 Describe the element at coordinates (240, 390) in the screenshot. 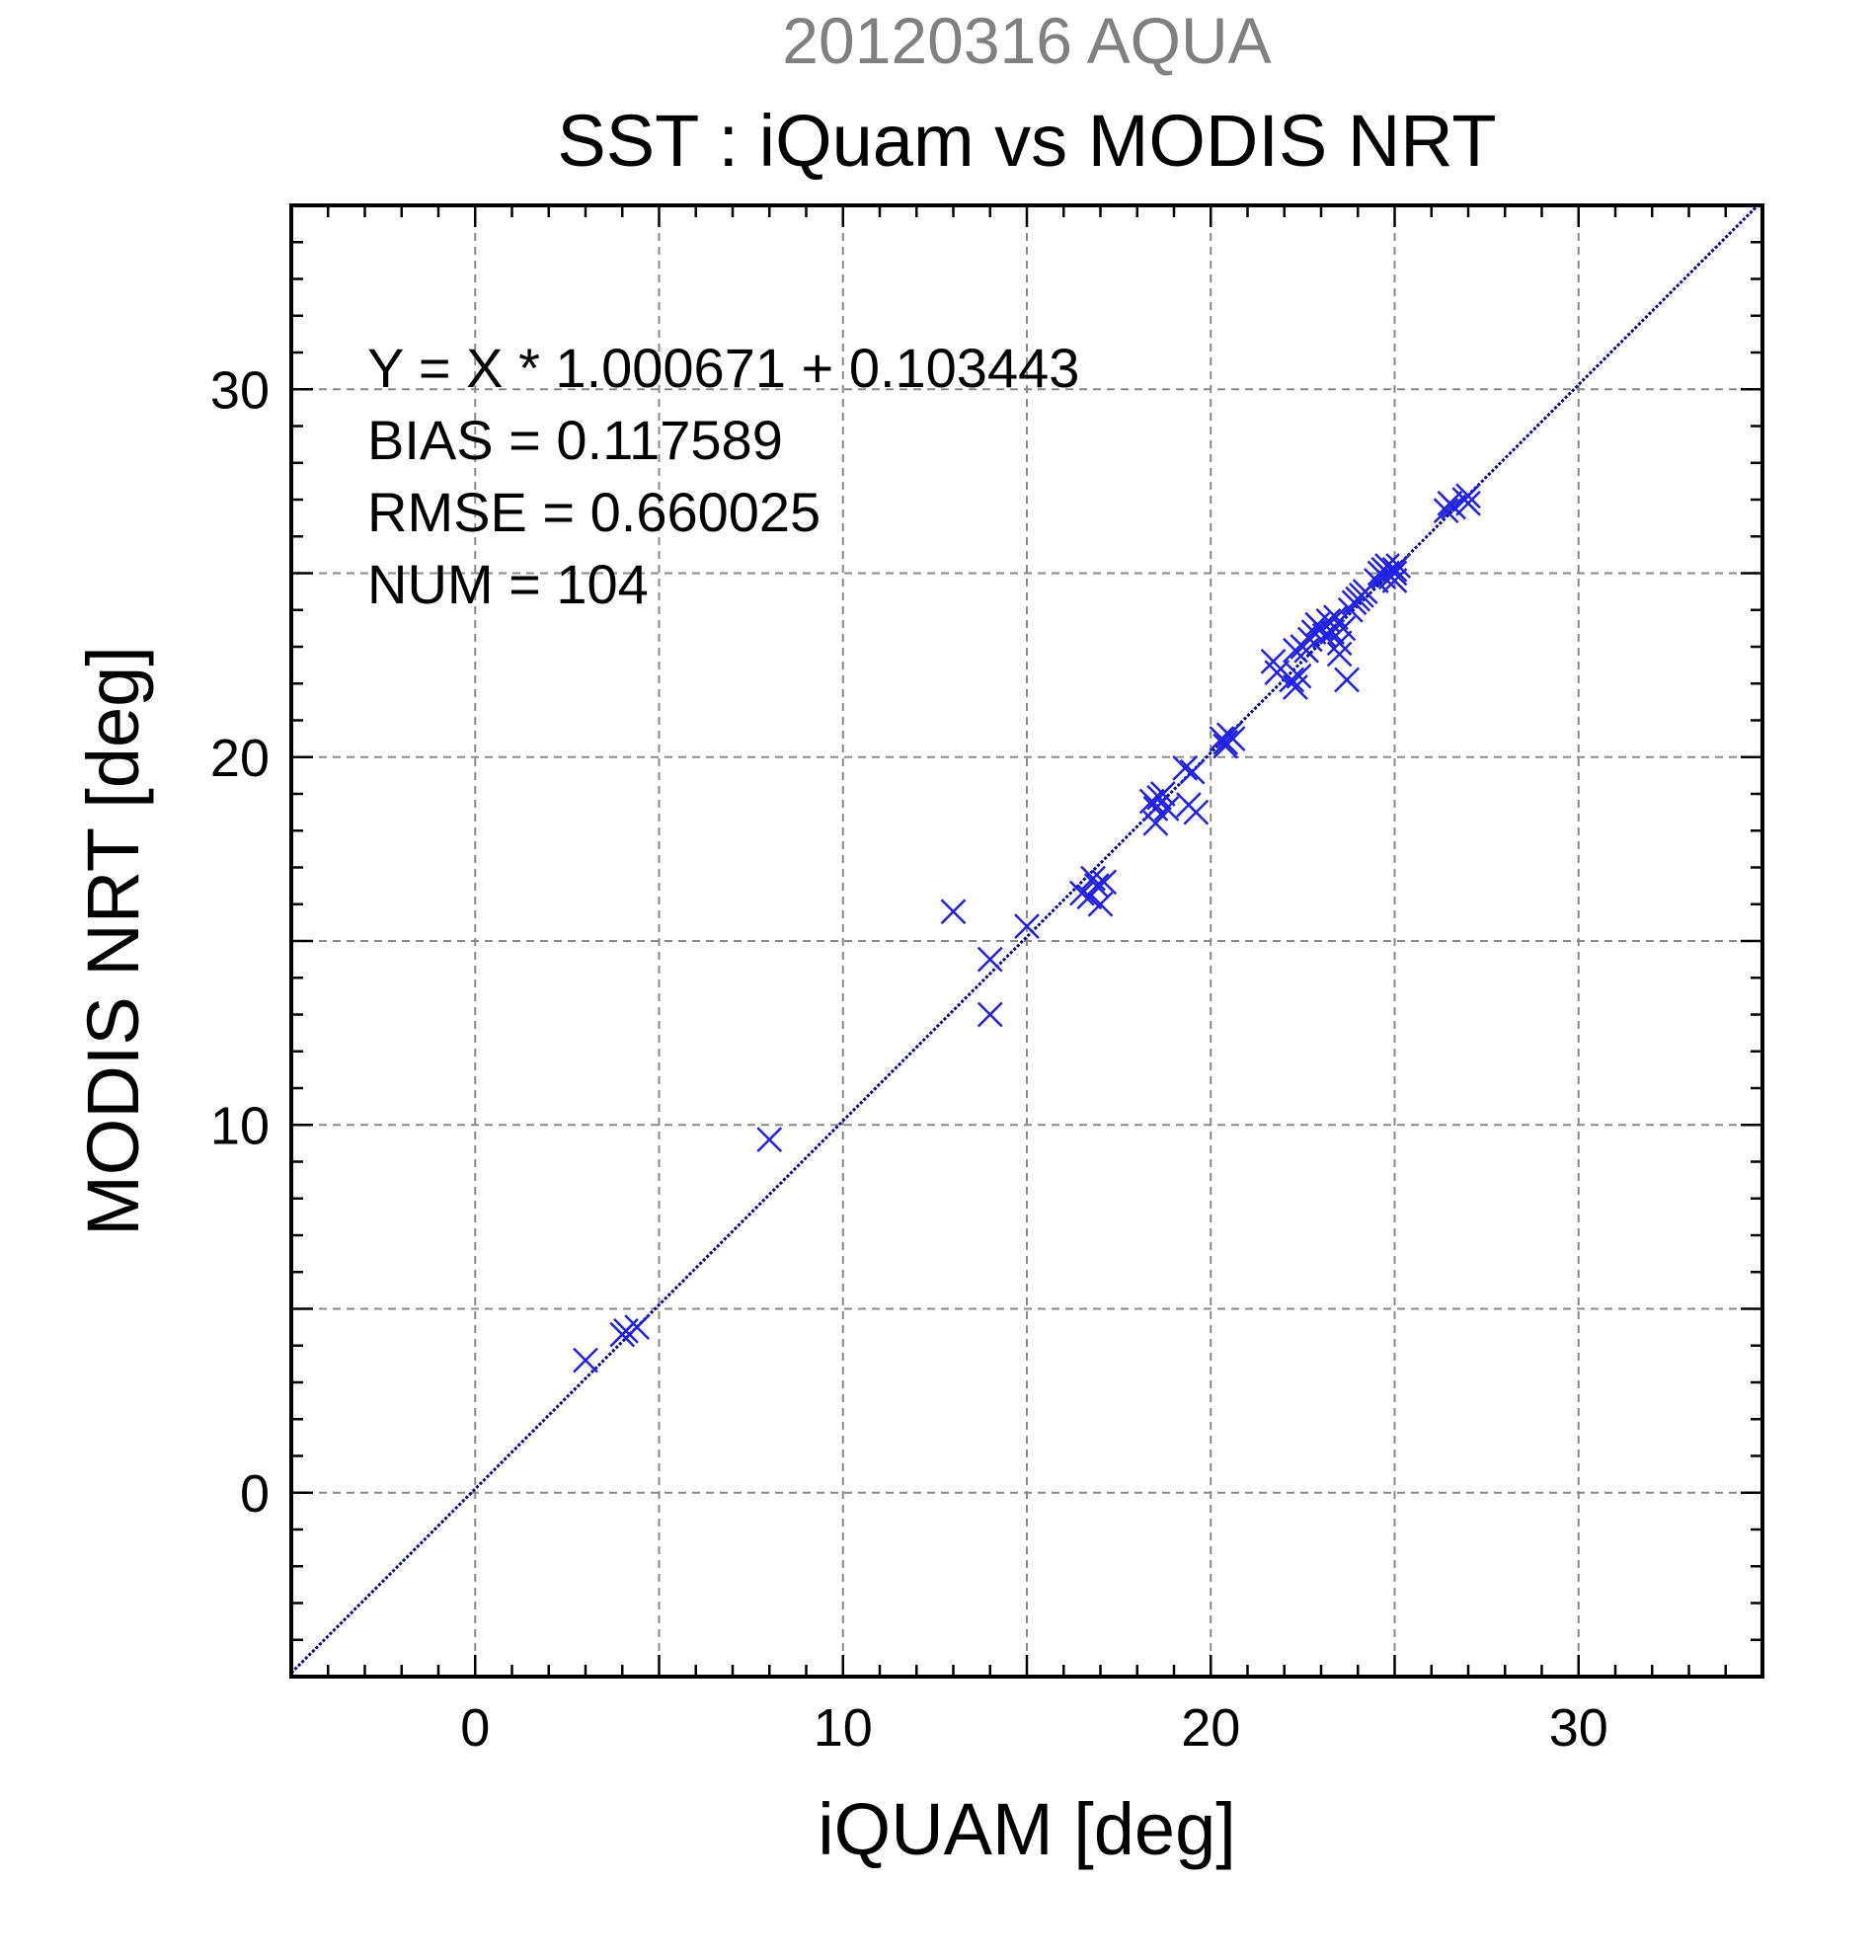

I see `y-tick-label: 30` at that location.